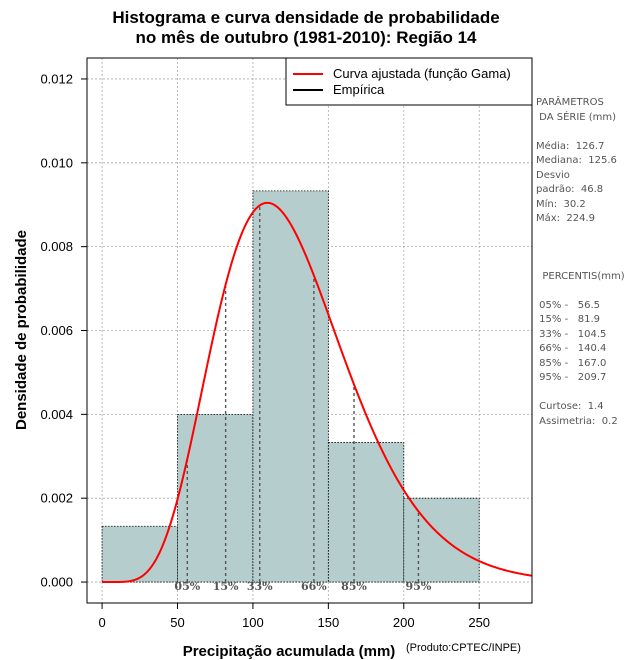 The image size is (640, 660). What do you see at coordinates (359, 89) in the screenshot?
I see `legend-label-empirical: Empírica` at bounding box center [359, 89].